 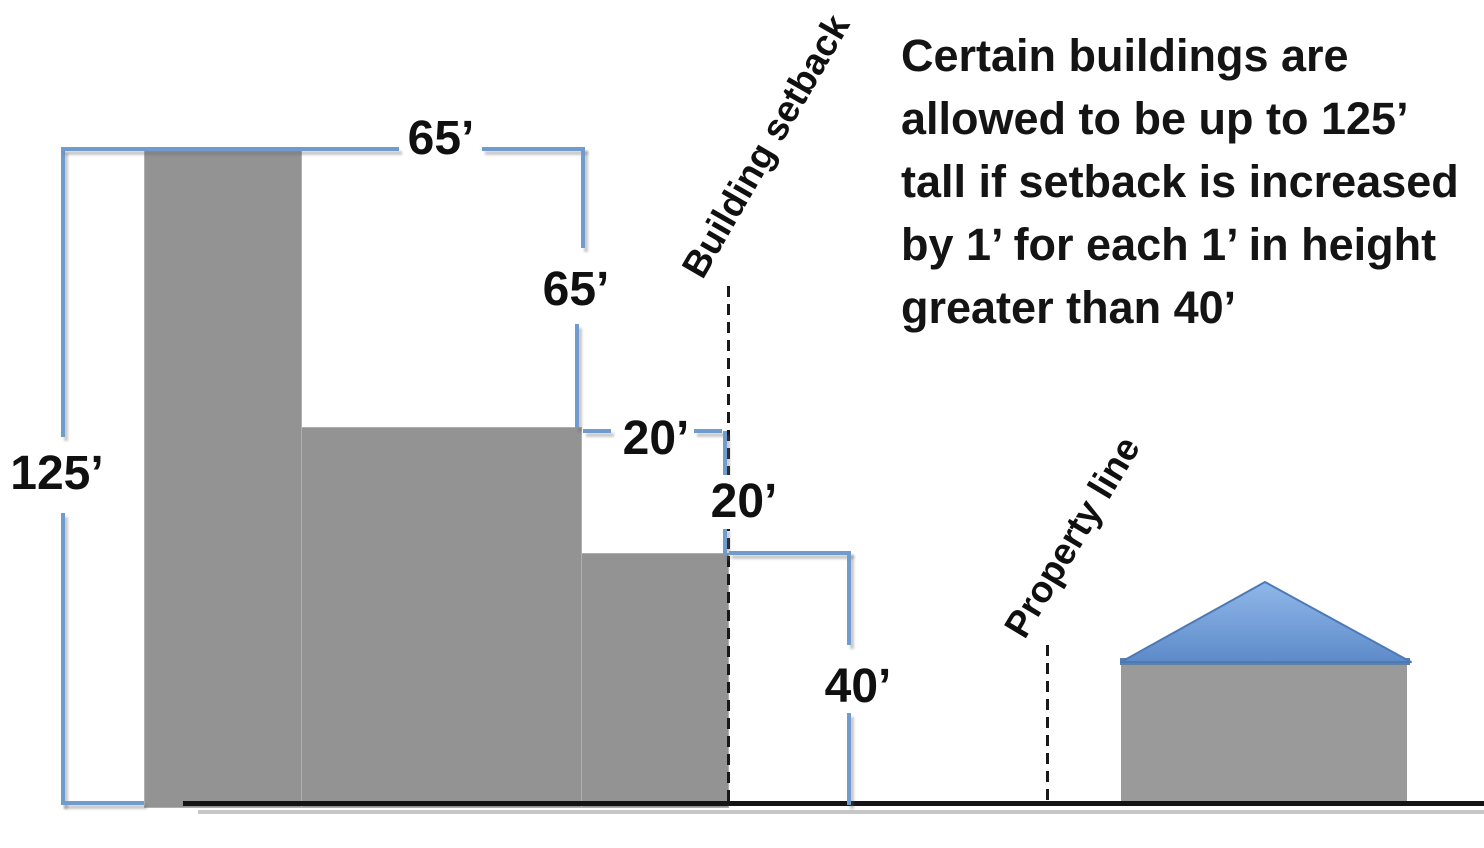 What do you see at coordinates (841, 812) in the screenshot?
I see `ground-line-shadow` at bounding box center [841, 812].